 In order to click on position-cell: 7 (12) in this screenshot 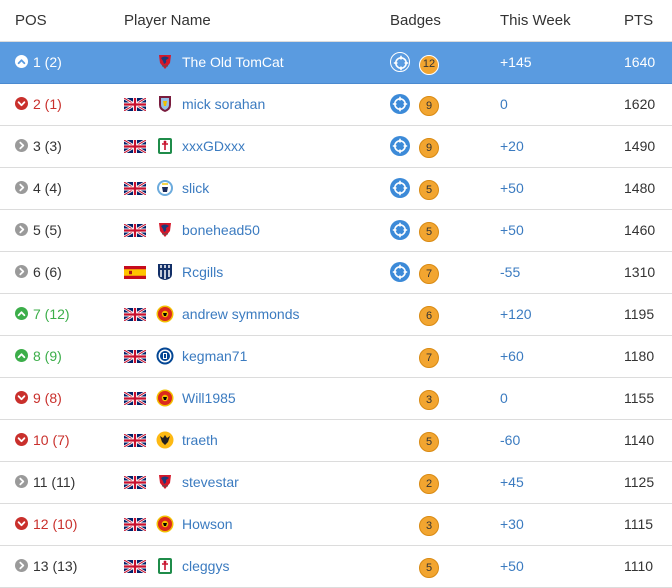, I will do `click(42, 314)`.